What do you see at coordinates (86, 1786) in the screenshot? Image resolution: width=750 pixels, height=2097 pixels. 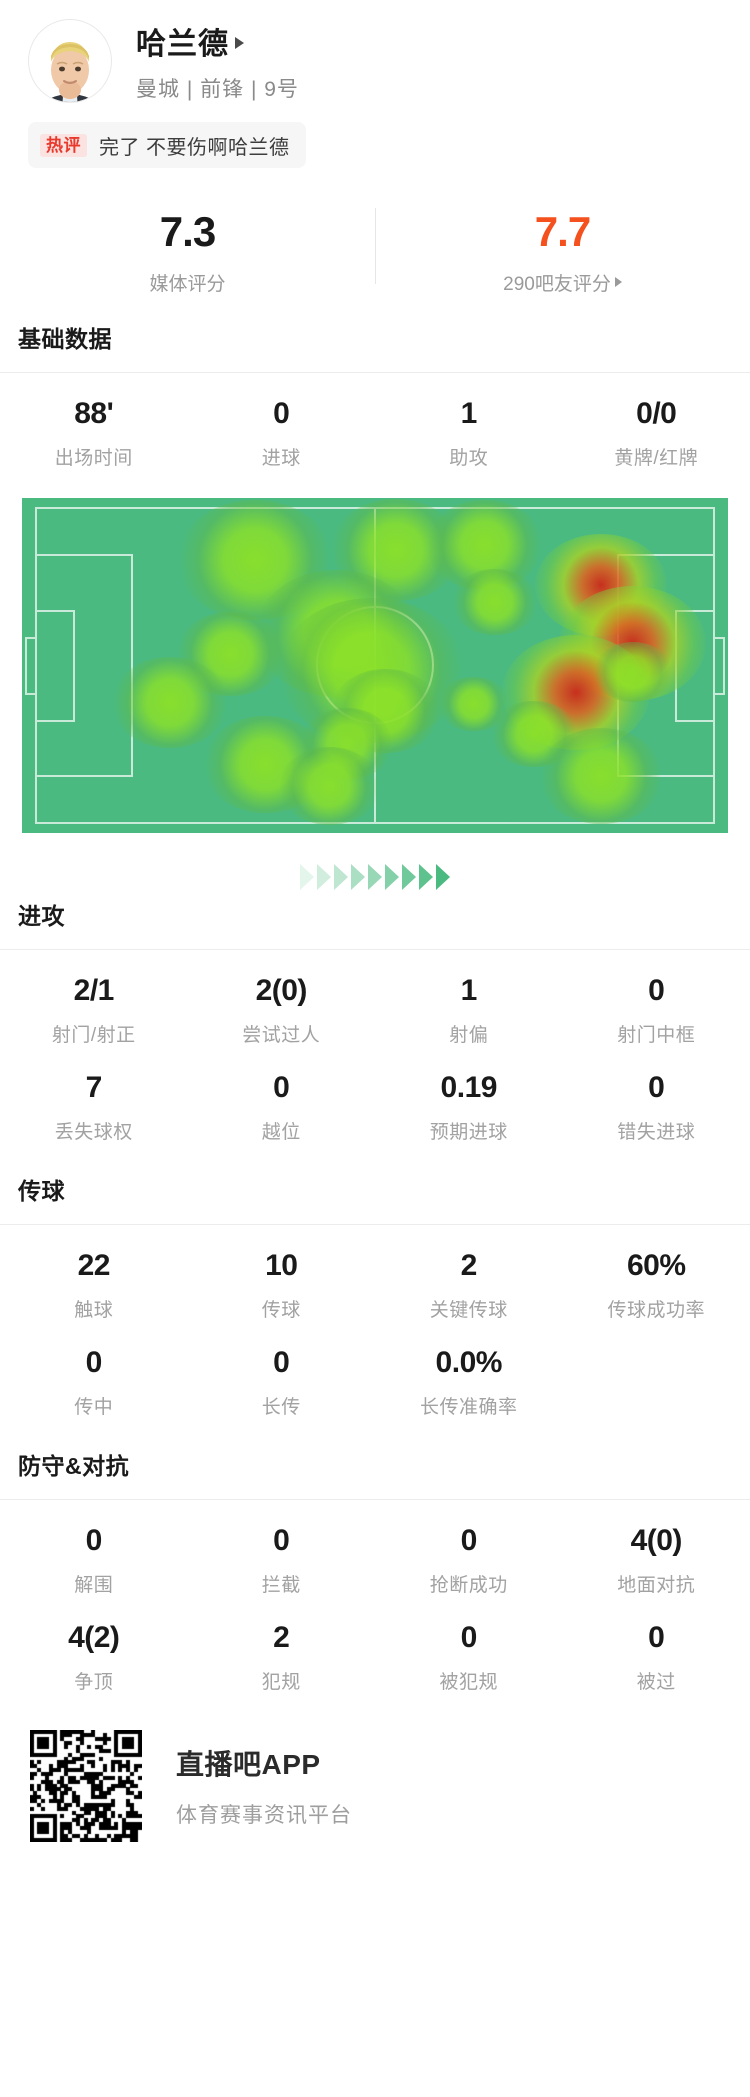 I see `qr-code-icon` at bounding box center [86, 1786].